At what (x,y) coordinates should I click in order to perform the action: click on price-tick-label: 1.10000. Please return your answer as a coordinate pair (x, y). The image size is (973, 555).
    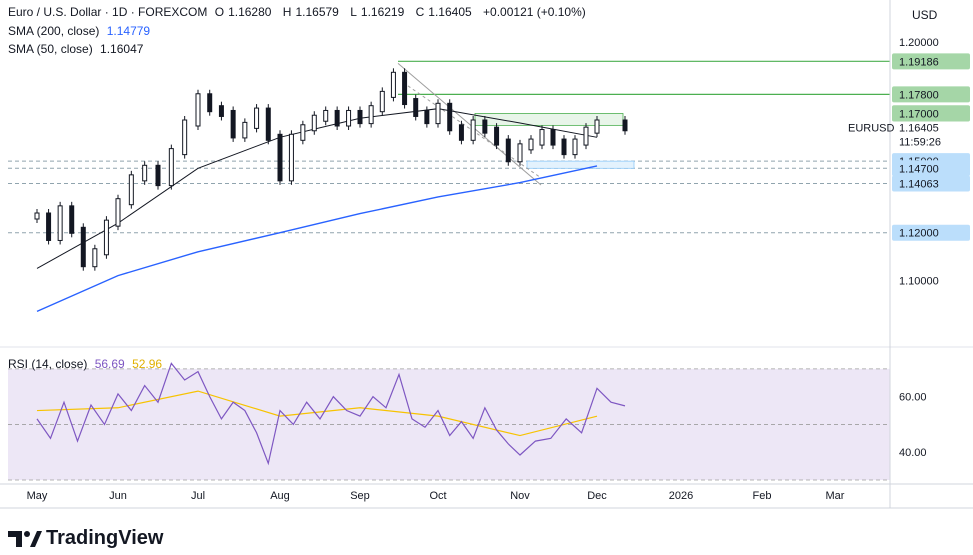
    Looking at the image, I should click on (919, 281).